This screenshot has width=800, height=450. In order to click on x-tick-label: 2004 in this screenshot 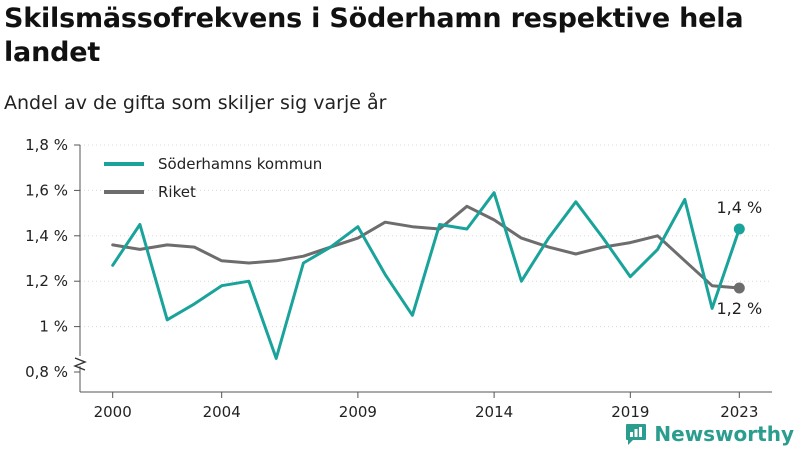, I will do `click(222, 412)`.